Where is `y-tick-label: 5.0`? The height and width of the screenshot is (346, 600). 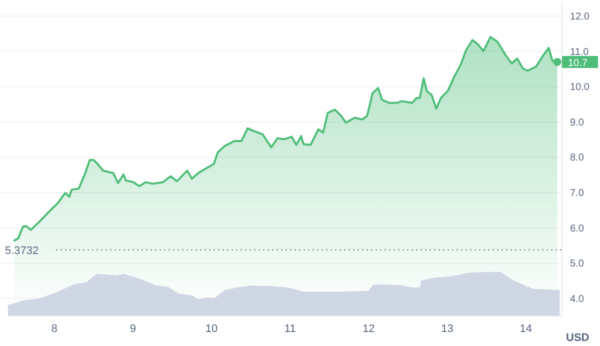 y-tick-label: 5.0 is located at coordinates (577, 264).